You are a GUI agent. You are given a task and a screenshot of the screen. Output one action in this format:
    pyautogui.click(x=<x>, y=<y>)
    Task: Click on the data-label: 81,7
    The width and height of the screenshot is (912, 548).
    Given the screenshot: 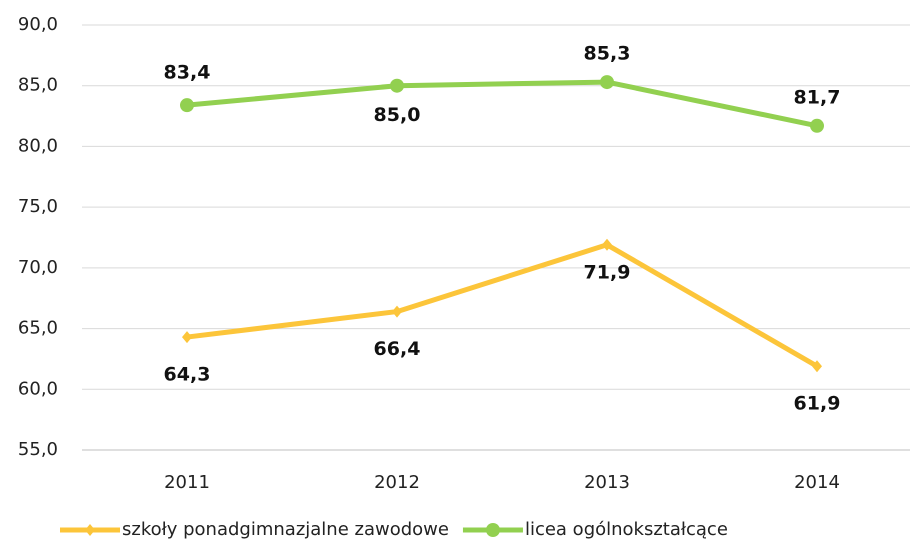 What is the action you would take?
    pyautogui.click(x=817, y=97)
    